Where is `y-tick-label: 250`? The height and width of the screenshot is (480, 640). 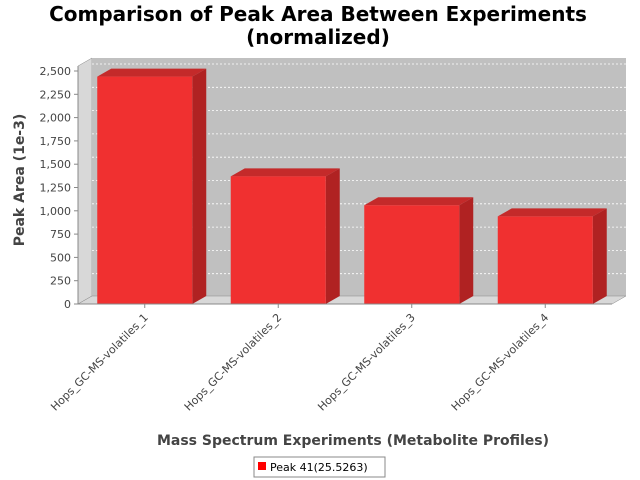
y-tick-label: 250 is located at coordinates (60, 281).